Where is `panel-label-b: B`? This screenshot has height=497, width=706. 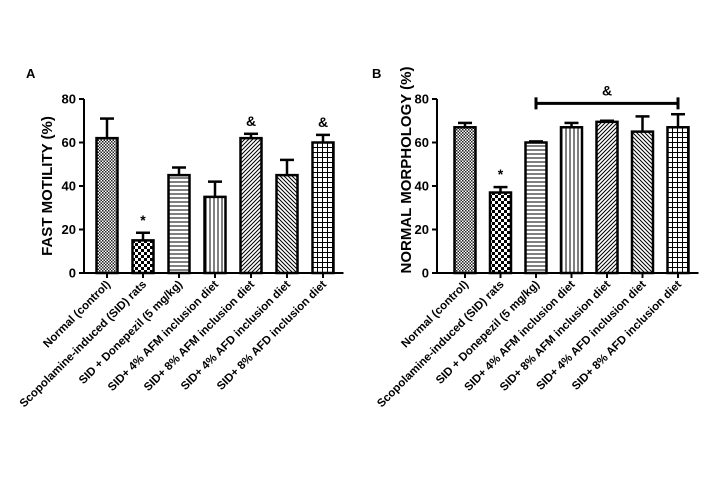
panel-label-b: B is located at coordinates (376, 73).